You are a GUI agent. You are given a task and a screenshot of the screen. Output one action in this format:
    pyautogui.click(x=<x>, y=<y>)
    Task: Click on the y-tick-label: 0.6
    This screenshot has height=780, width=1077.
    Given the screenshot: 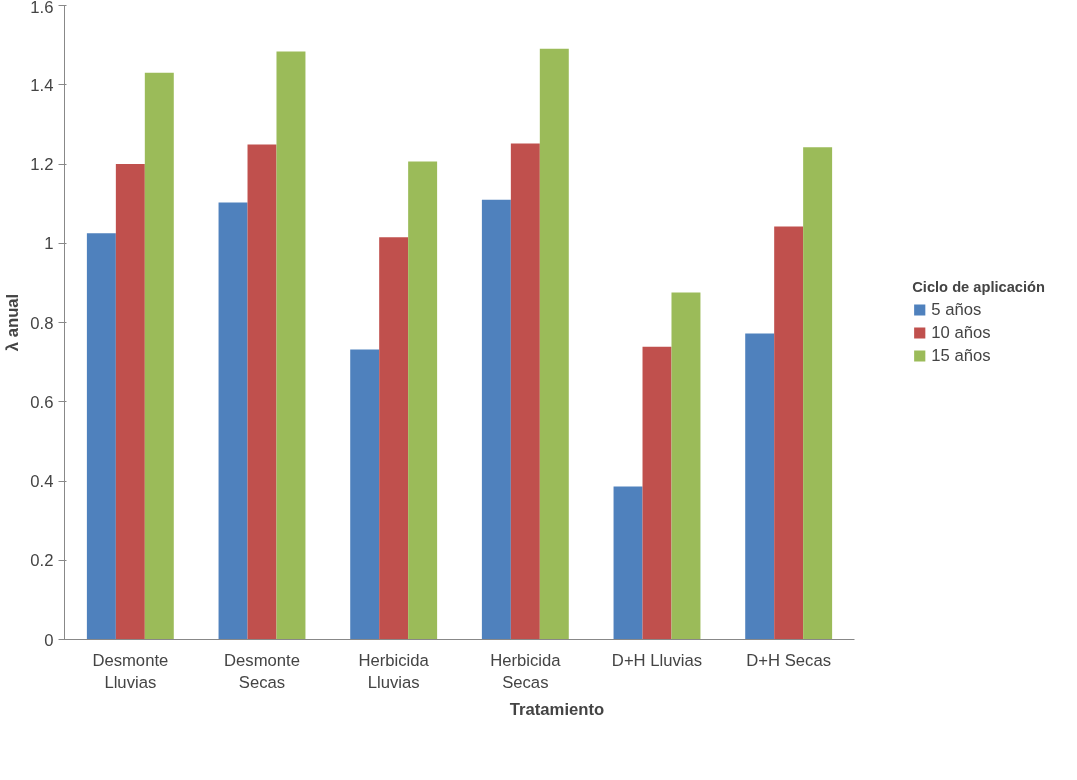 What is the action you would take?
    pyautogui.click(x=42, y=402)
    